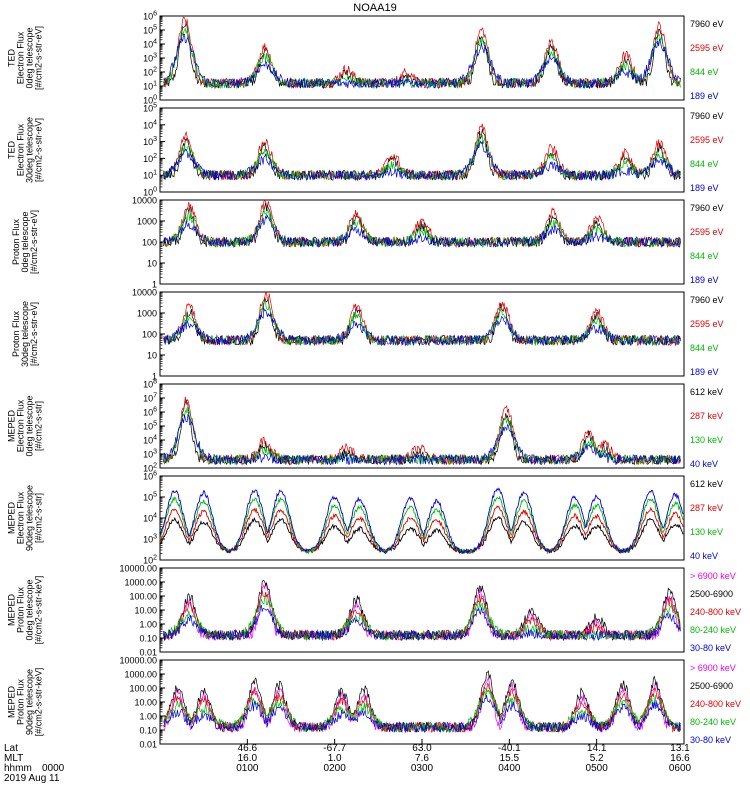  What do you see at coordinates (39, 150) in the screenshot?
I see `y-axis-label: [#/cm2-s-str-eV]` at bounding box center [39, 150].